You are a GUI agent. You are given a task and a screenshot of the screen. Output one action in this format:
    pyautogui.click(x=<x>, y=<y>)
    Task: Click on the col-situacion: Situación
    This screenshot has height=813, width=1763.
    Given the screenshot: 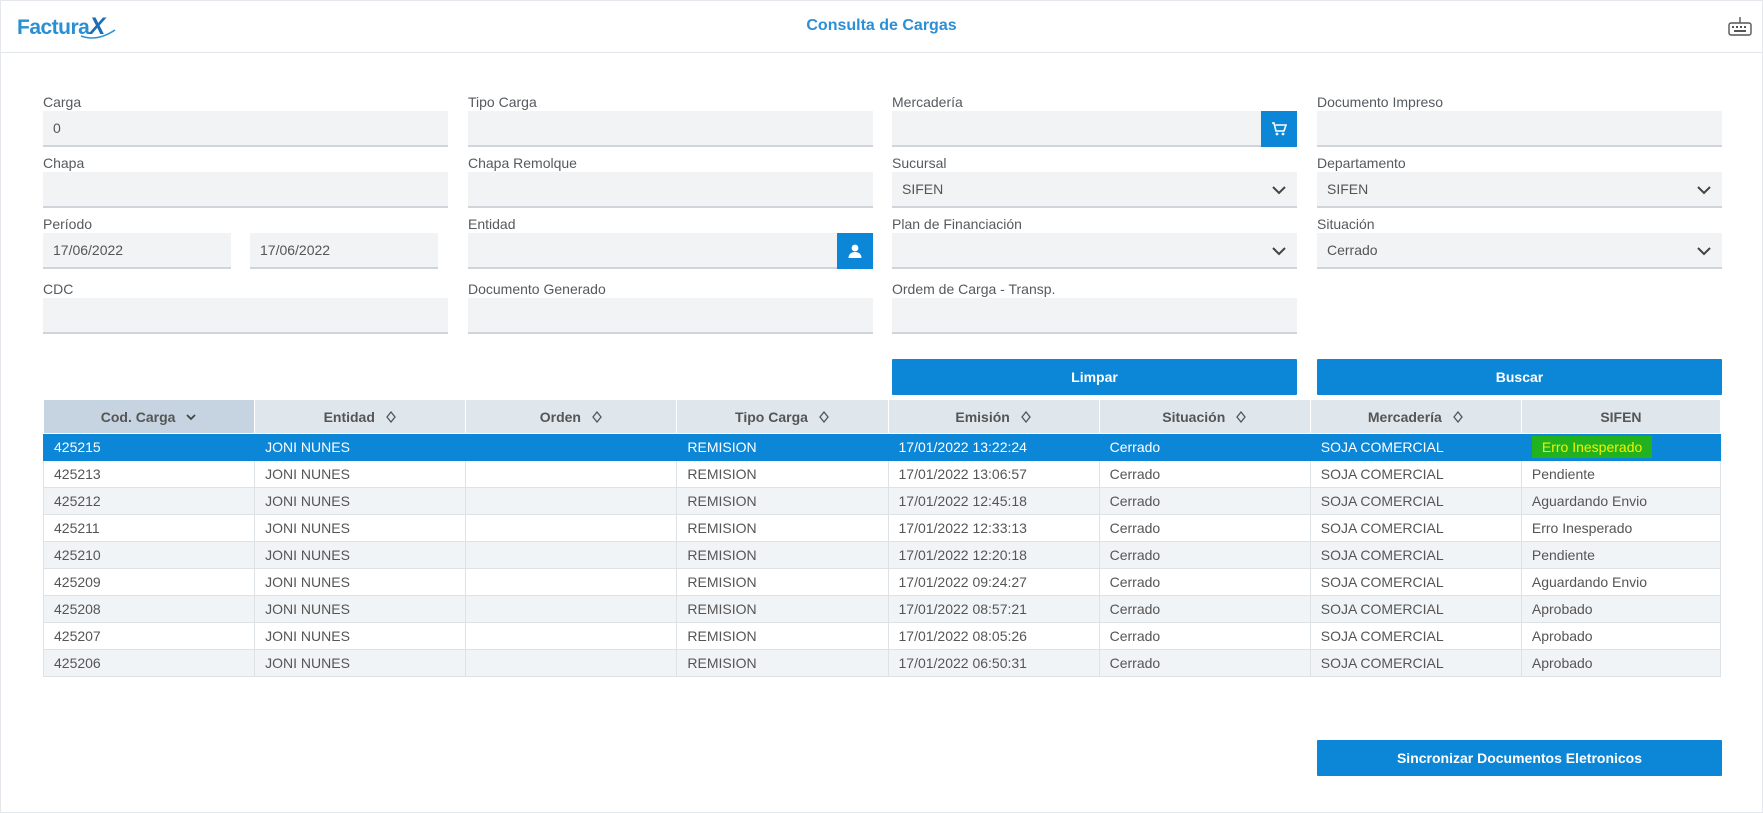 What is the action you would take?
    pyautogui.click(x=1204, y=416)
    